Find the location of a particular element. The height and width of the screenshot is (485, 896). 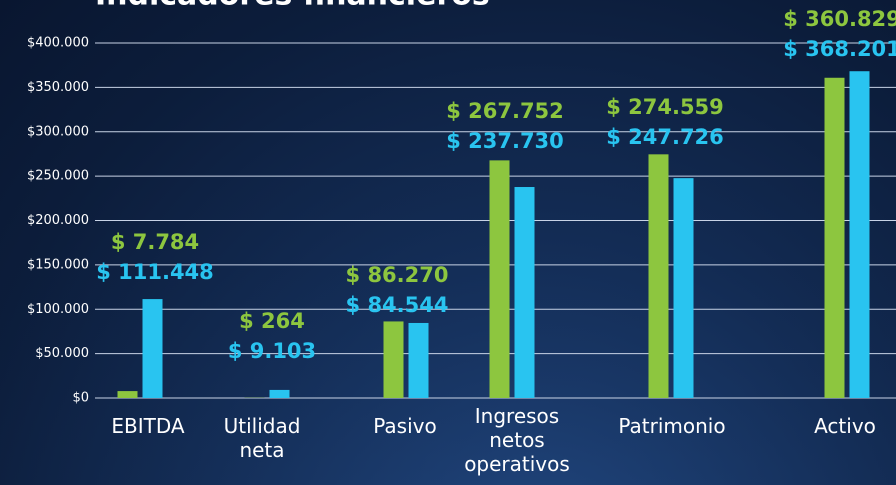

x-tick-label: Activo is located at coordinates (845, 426).